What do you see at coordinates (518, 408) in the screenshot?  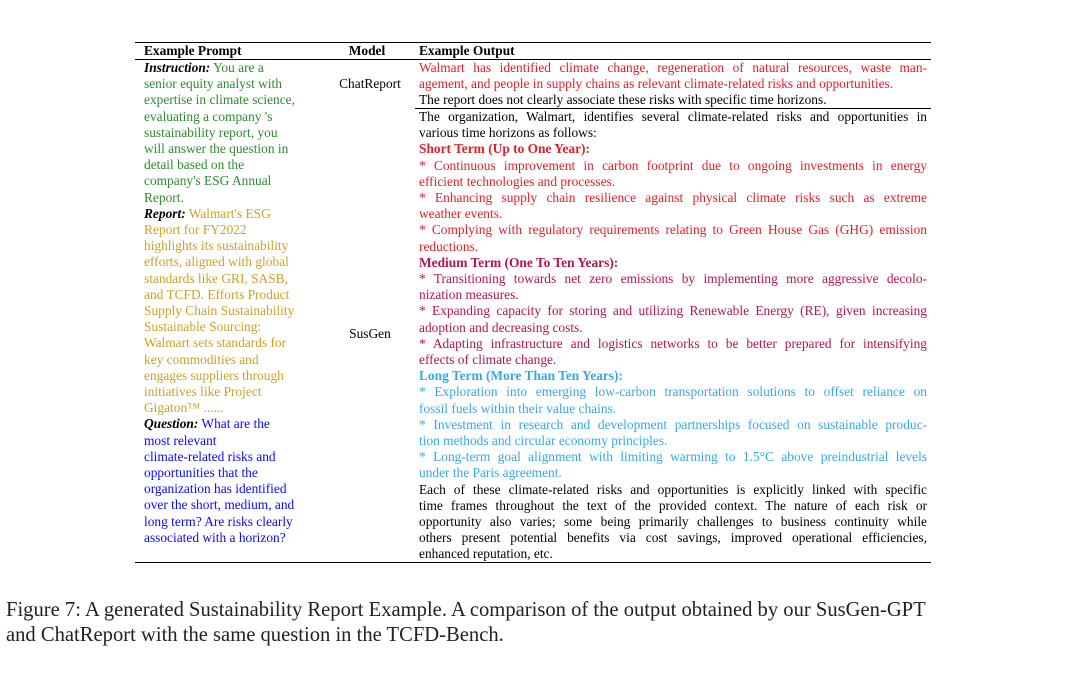 I see `output-line: fossil fuels within their value chains.` at bounding box center [518, 408].